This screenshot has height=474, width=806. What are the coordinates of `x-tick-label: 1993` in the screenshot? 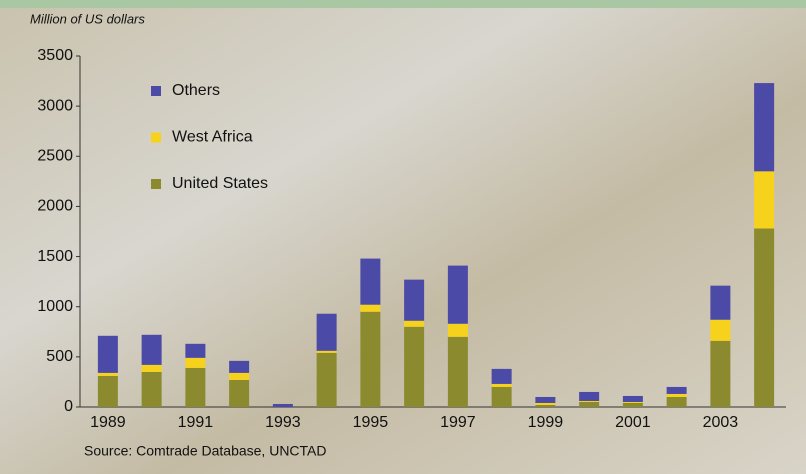 It's located at (283, 422).